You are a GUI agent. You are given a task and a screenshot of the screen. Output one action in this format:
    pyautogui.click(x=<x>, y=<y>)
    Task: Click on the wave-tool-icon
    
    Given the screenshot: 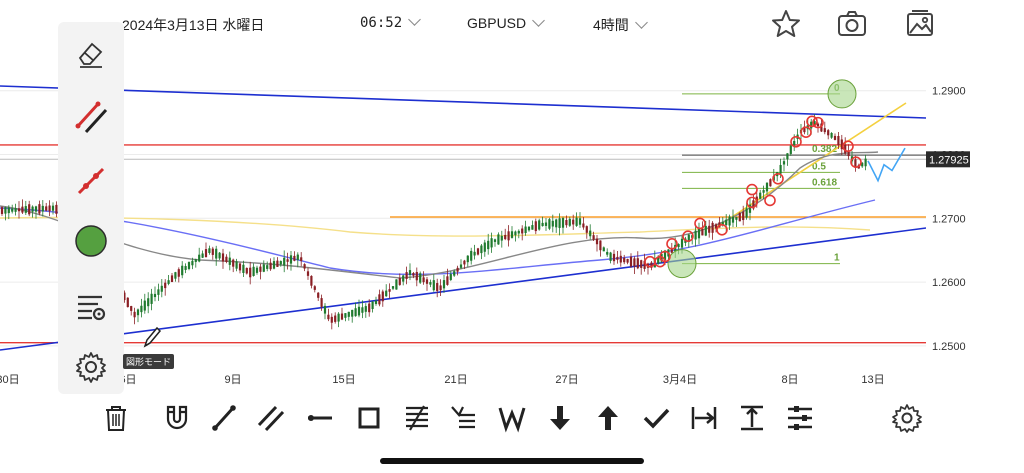 What is the action you would take?
    pyautogui.click(x=512, y=418)
    